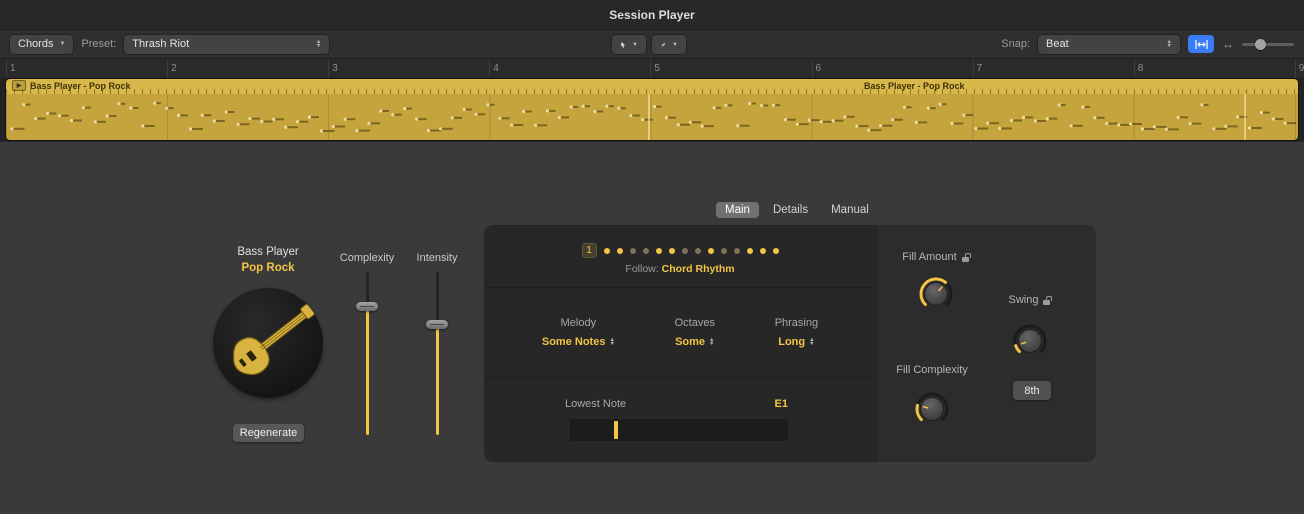  I want to click on phrasing-label: Phrasing, so click(796, 323).